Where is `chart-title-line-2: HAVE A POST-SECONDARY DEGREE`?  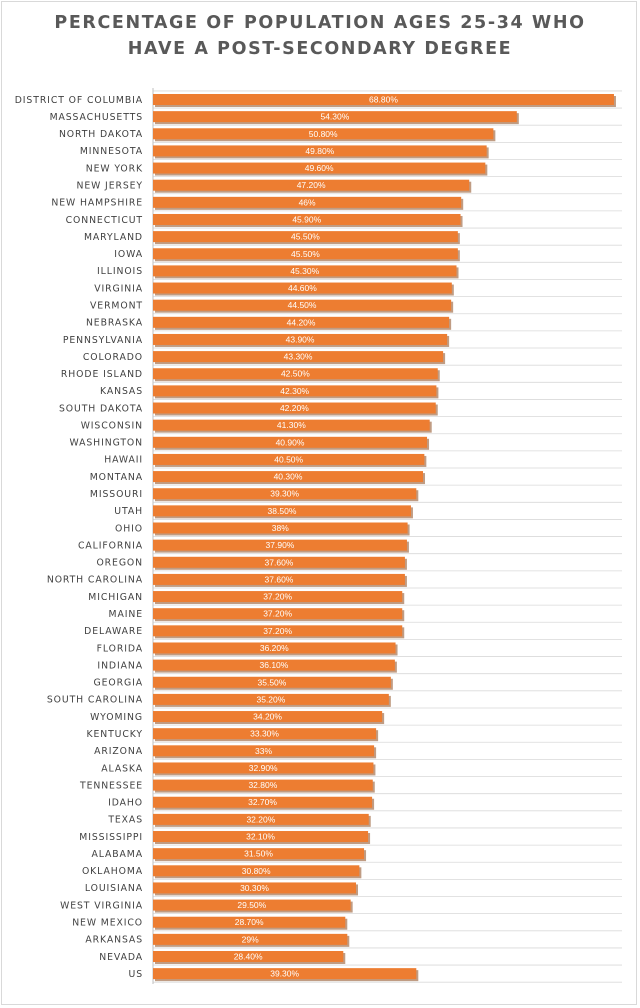
chart-title-line-2: HAVE A POST-SECONDARY DEGREE is located at coordinates (320, 49).